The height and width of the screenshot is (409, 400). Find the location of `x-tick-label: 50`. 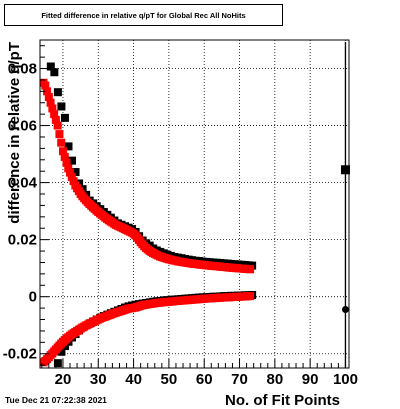

x-tick-label: 50 is located at coordinates (169, 379).